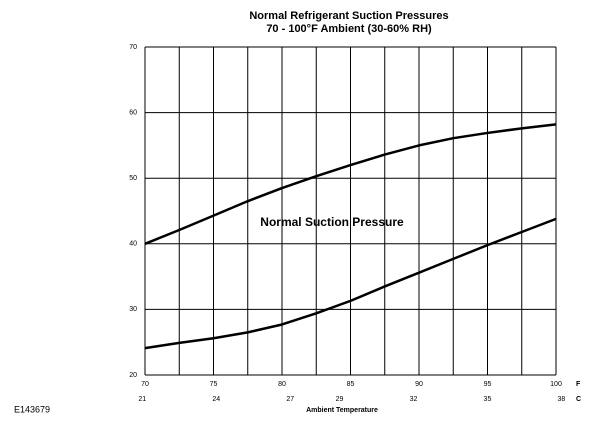 This screenshot has width=596, height=428. Describe the element at coordinates (488, 384) in the screenshot. I see `x-tick-label: 95` at that location.